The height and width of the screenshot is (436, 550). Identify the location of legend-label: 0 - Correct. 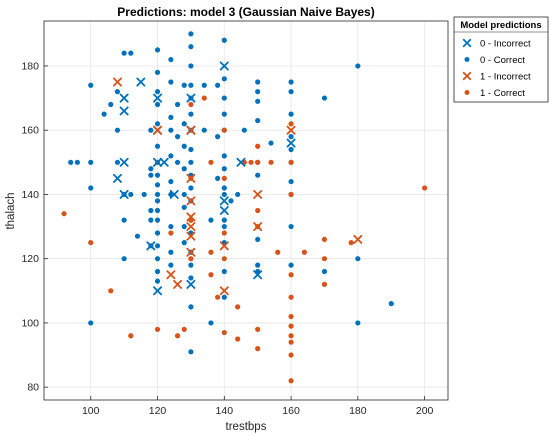
(502, 60).